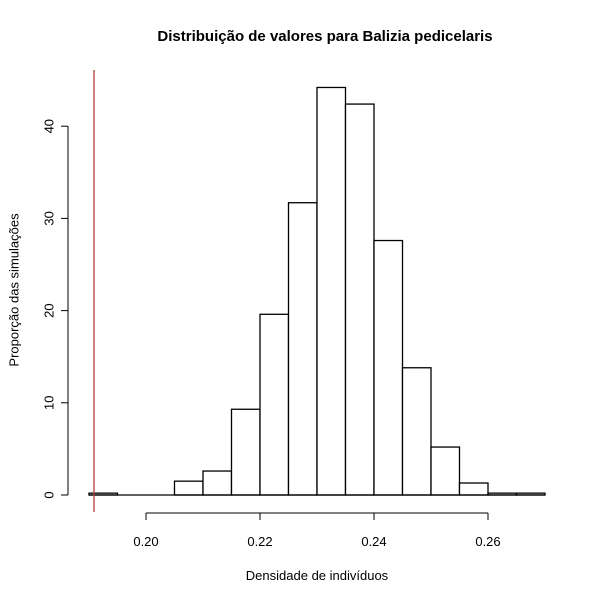 This screenshot has height=600, width=600. Describe the element at coordinates (48, 403) in the screenshot. I see `y-tick-label: 10` at that location.